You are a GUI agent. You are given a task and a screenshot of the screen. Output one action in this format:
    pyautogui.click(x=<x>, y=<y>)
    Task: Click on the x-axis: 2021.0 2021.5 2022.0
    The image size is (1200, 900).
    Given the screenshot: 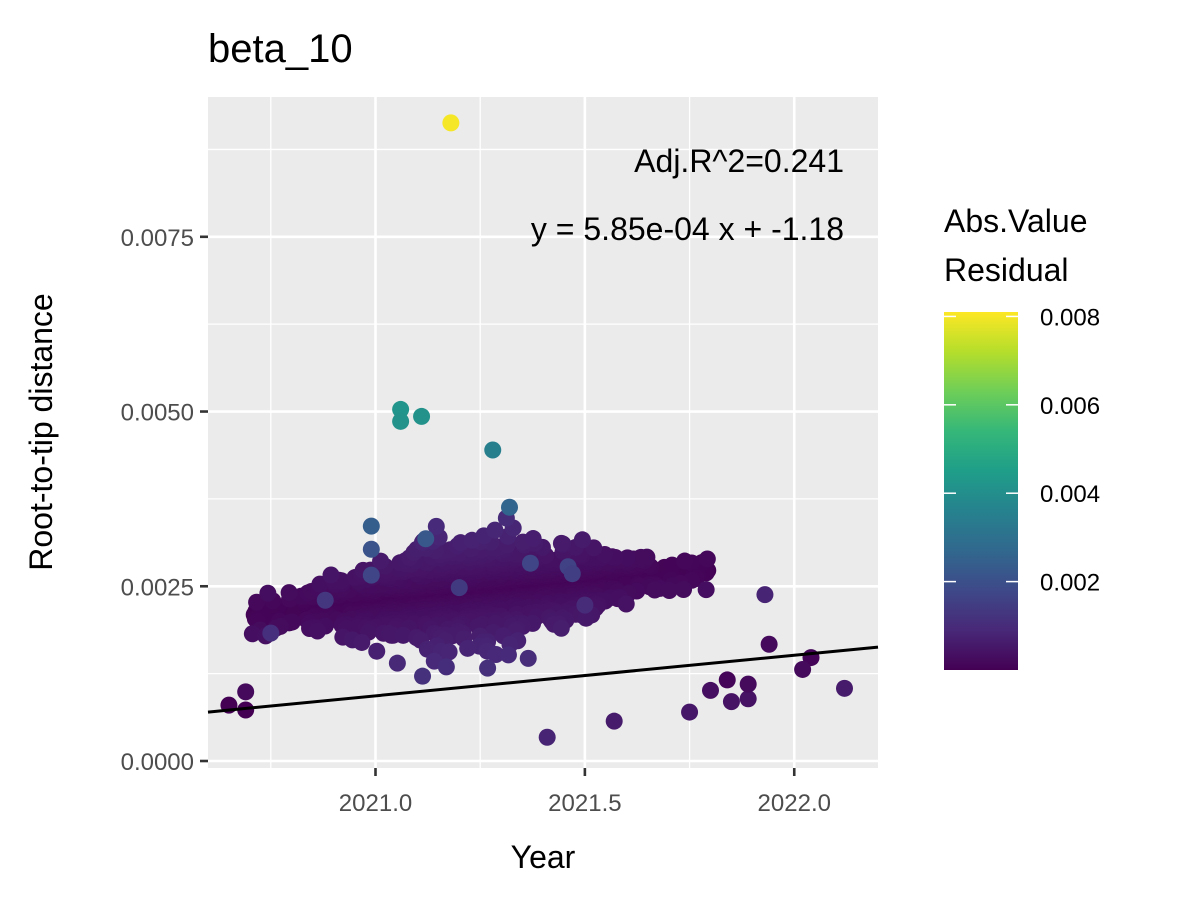 What is the action you would take?
    pyautogui.click(x=585, y=792)
    